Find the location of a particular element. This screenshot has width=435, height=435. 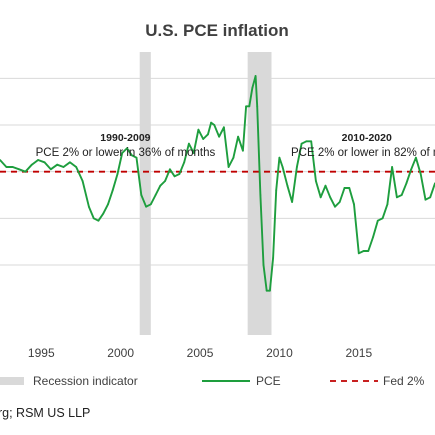

legend-recession-swatch is located at coordinates (12, 381).